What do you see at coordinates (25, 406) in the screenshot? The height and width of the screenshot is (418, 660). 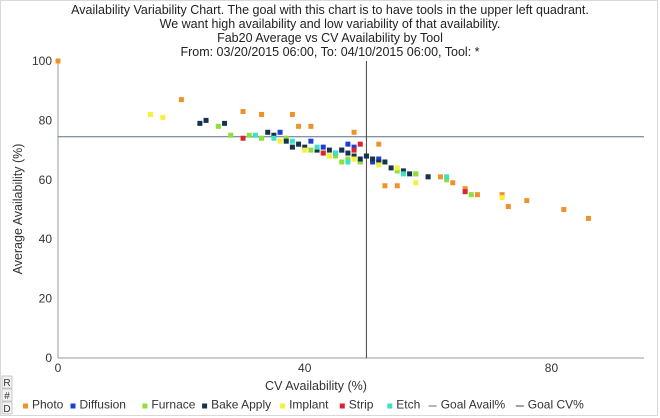 I see `legend-swatch-photo` at bounding box center [25, 406].